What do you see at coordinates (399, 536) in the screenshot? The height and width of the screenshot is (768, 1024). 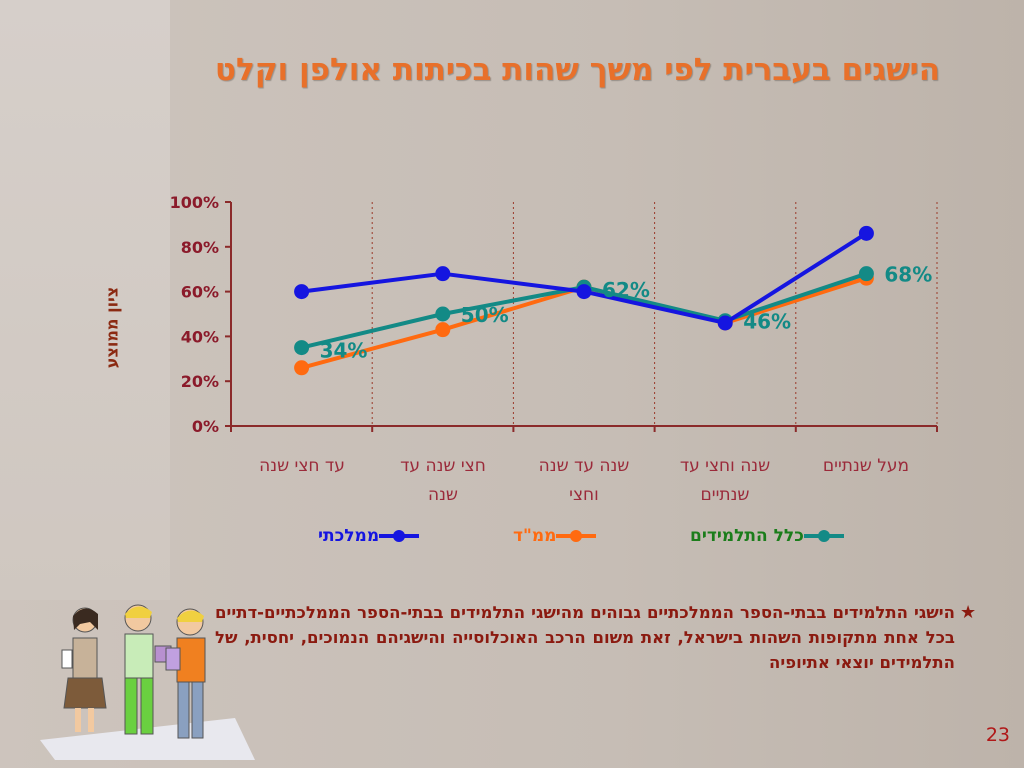 I see `legend-marker-mamlachti` at bounding box center [399, 536].